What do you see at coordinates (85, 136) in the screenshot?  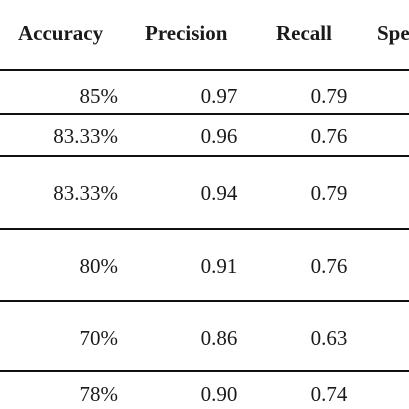 I see `row-2-accuracy: 83.33%` at bounding box center [85, 136].